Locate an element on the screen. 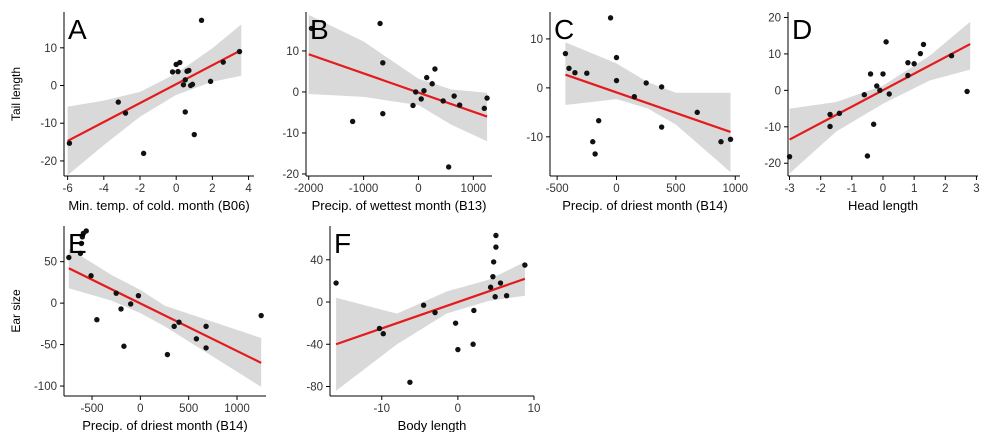 The height and width of the screenshot is (437, 987). y-tick-label: -50 is located at coordinates (48, 346).